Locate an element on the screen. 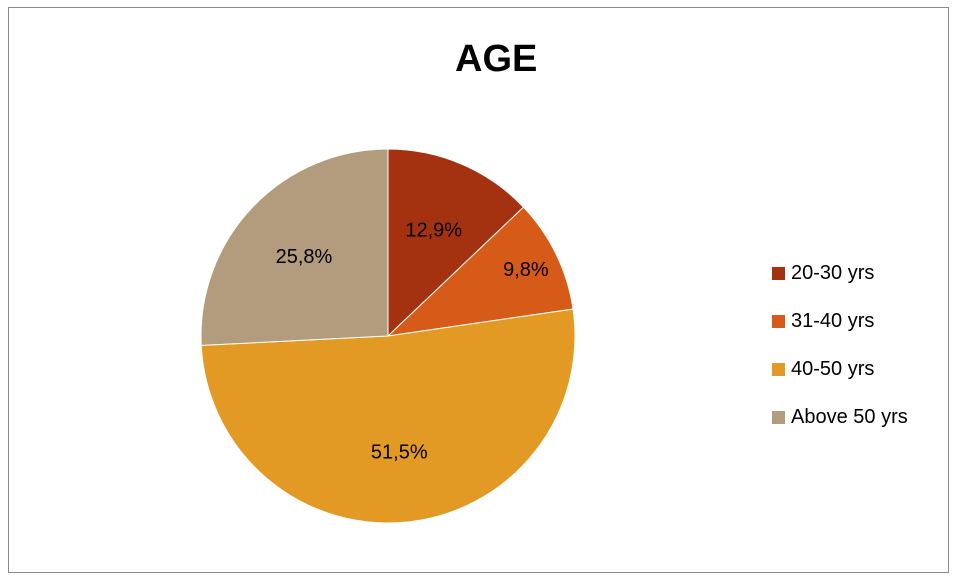  legend-item-above-50: Above 50 yrs is located at coordinates (840, 417).